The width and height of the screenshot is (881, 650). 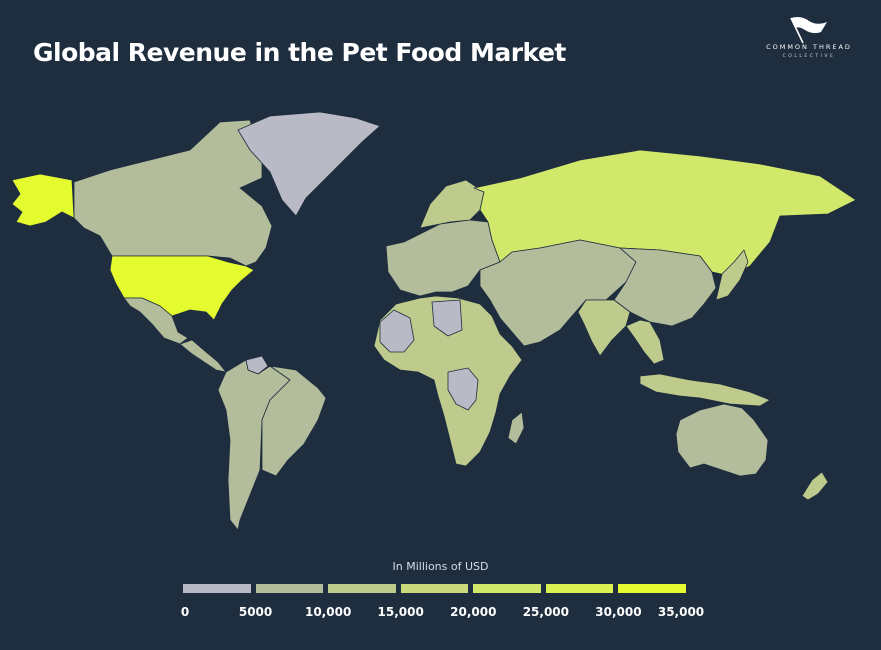 I want to click on region-japan, so click(x=732, y=275).